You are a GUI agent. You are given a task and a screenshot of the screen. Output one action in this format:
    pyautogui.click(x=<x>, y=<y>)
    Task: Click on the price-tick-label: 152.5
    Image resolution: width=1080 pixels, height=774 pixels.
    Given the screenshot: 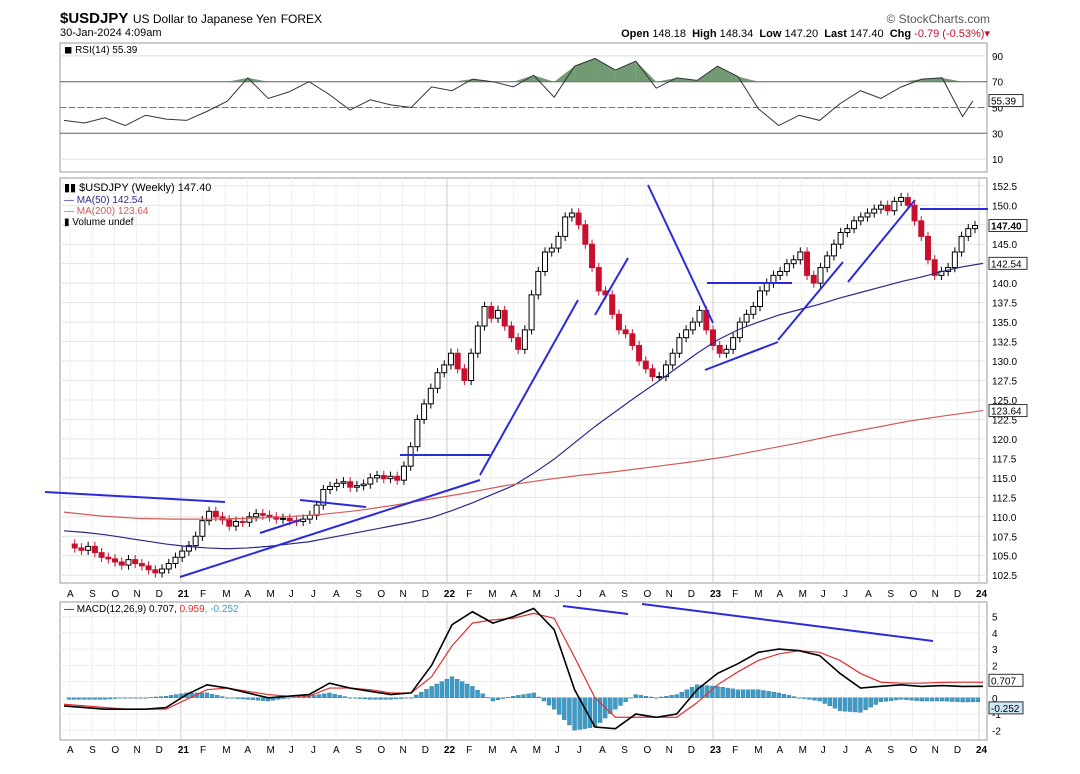 What is the action you would take?
    pyautogui.click(x=1004, y=187)
    